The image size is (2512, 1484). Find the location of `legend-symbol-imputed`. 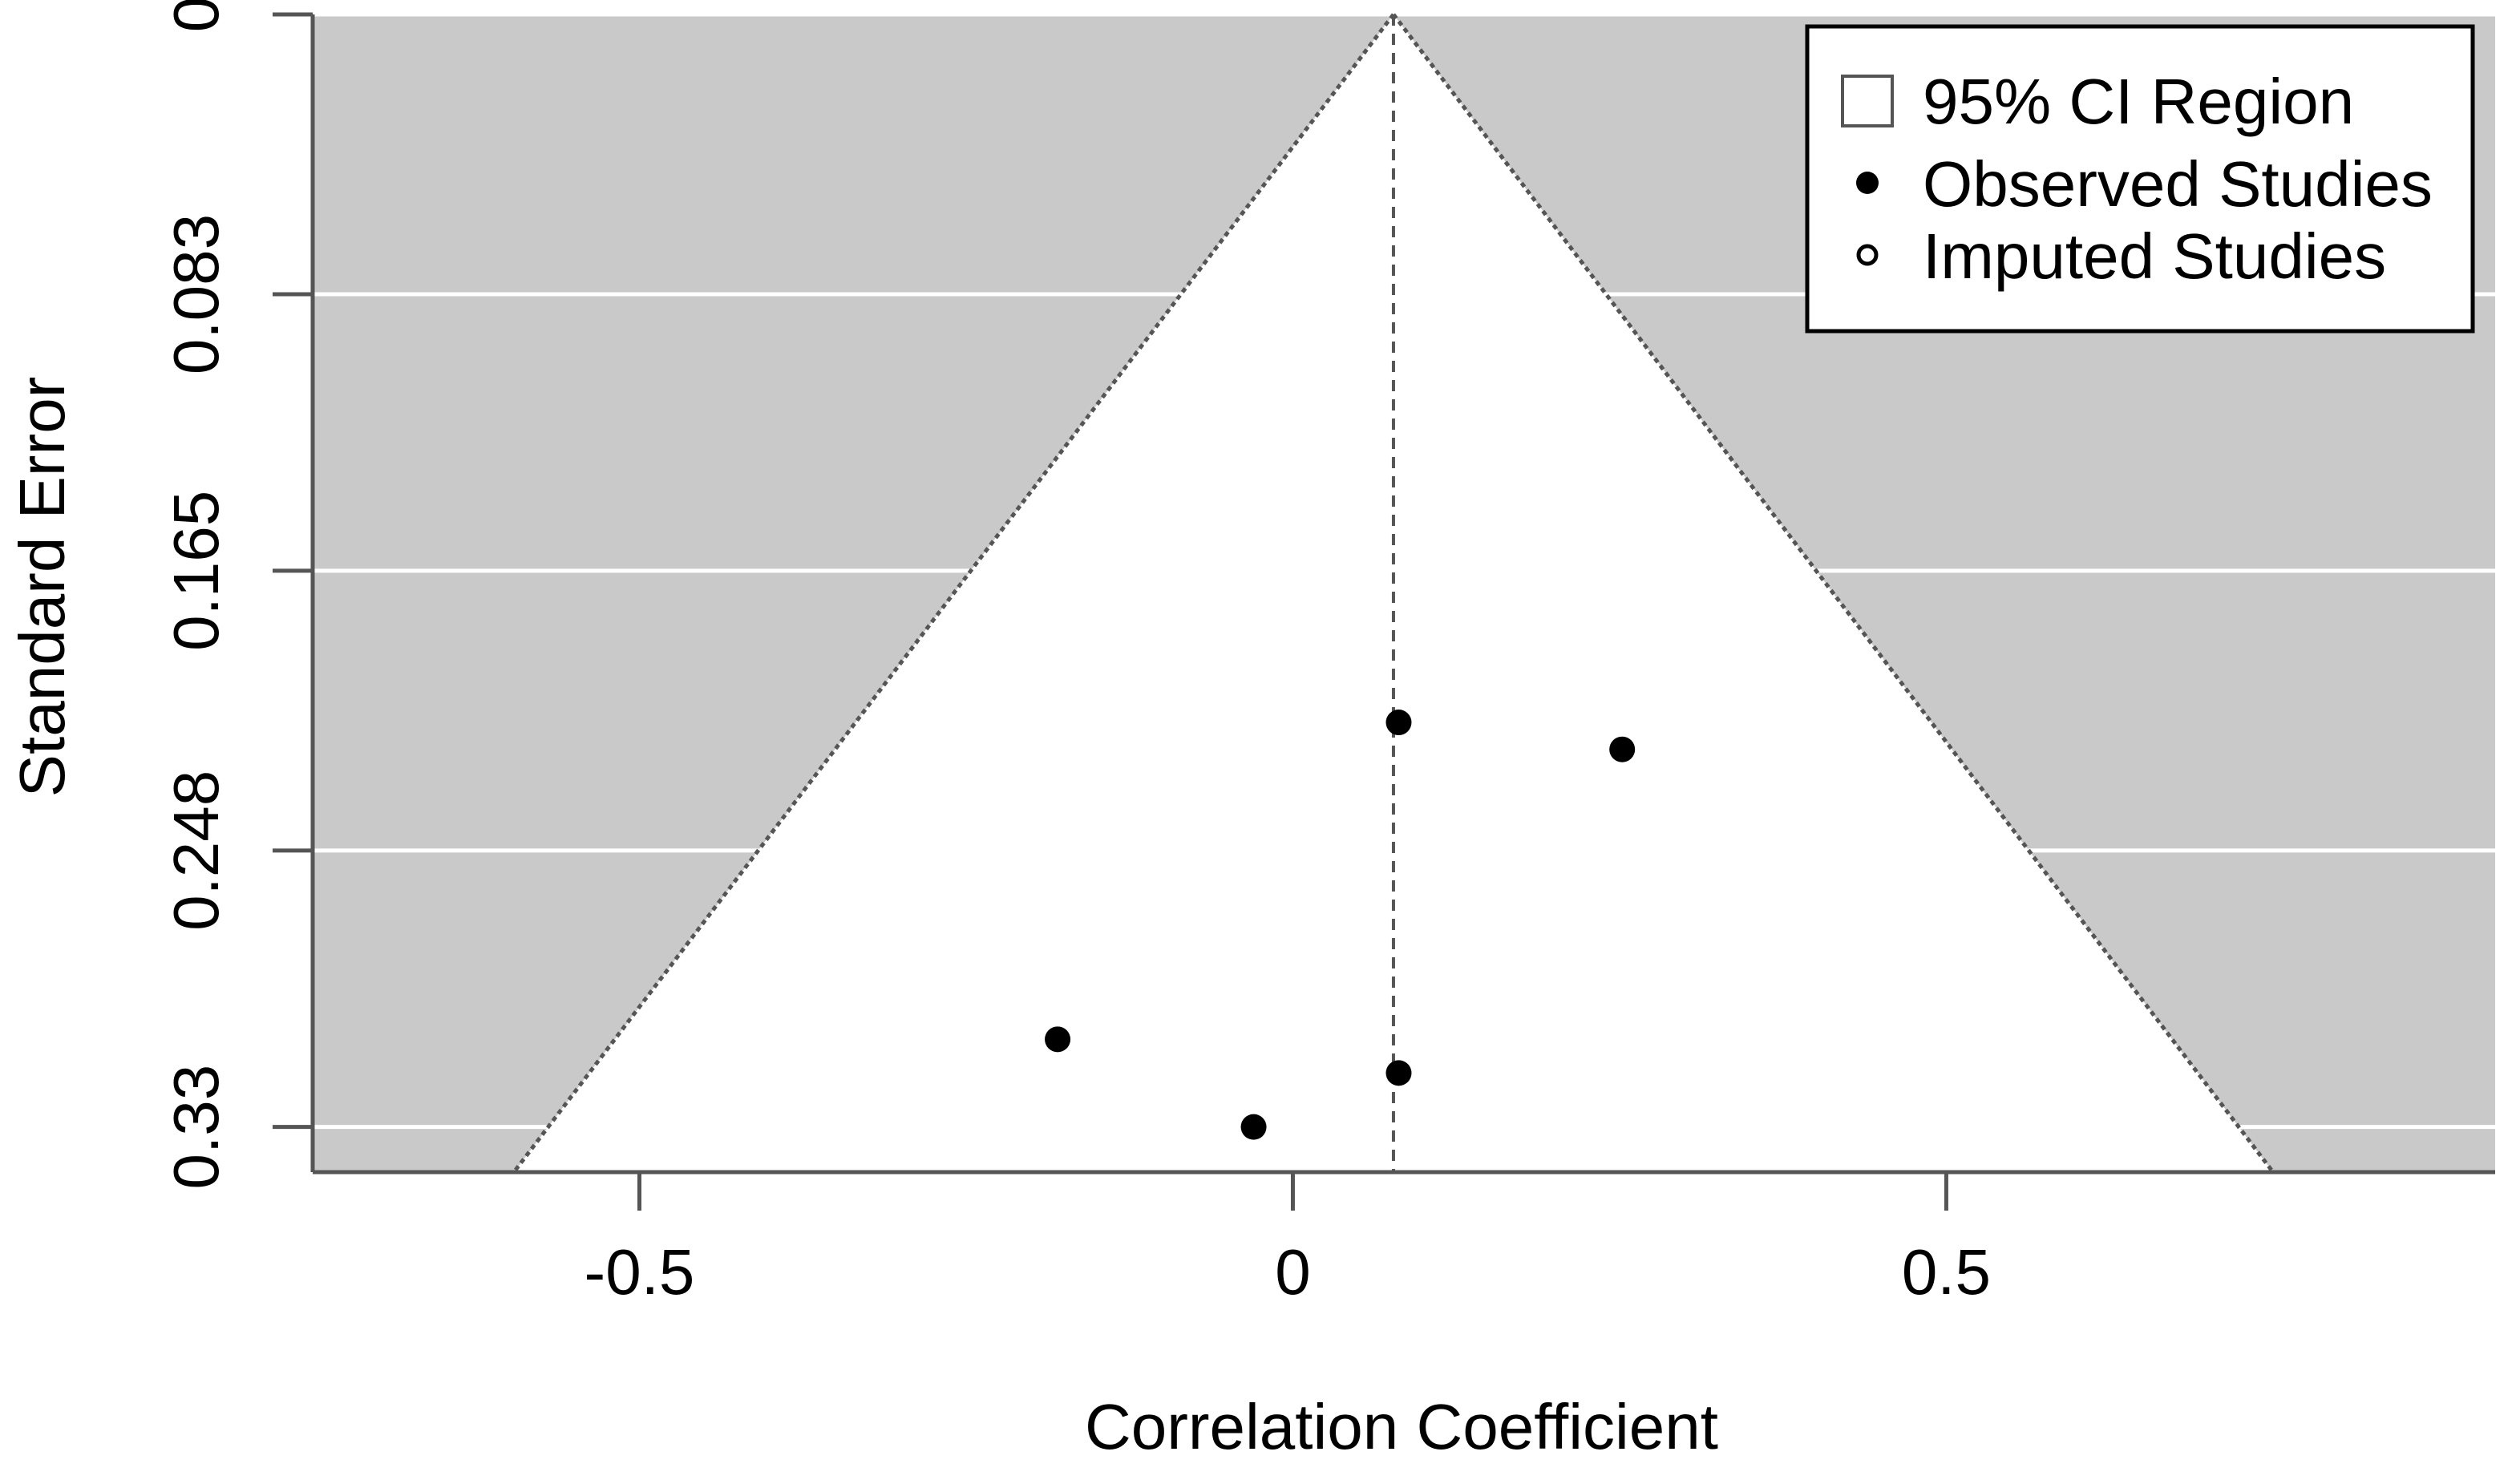

legend-symbol-imputed is located at coordinates (1867, 255).